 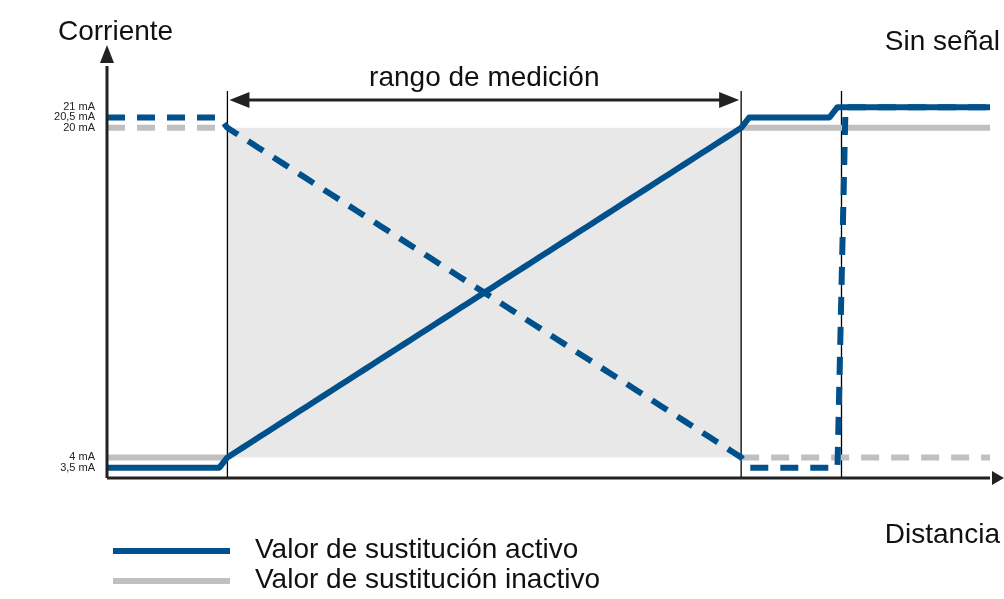 What do you see at coordinates (484, 76) in the screenshot?
I see `annotation: rango de medición` at bounding box center [484, 76].